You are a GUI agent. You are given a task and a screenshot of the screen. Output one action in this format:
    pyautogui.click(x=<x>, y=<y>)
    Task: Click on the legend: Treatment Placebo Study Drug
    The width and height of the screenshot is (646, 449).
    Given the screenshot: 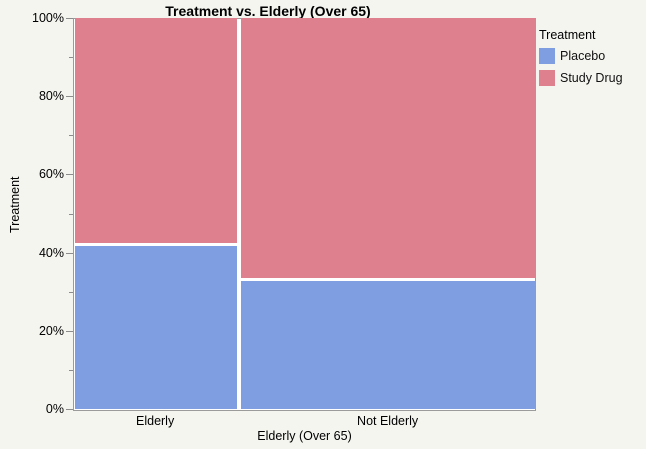 What is the action you would take?
    pyautogui.click(x=581, y=60)
    